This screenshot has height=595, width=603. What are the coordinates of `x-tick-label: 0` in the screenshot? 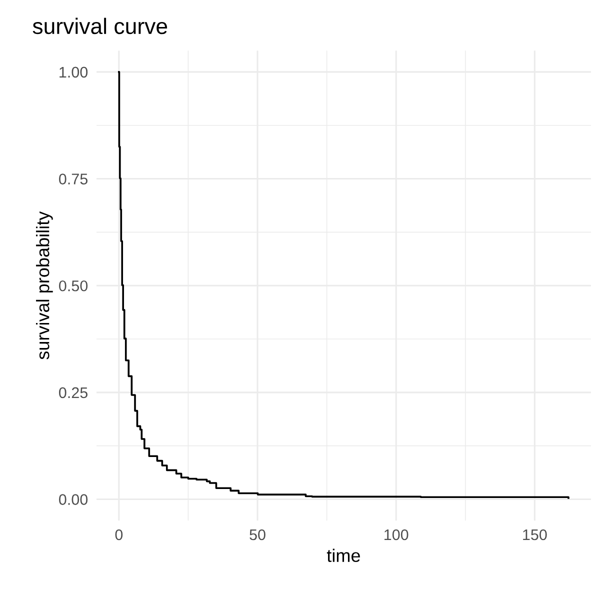 It's located at (119, 534).